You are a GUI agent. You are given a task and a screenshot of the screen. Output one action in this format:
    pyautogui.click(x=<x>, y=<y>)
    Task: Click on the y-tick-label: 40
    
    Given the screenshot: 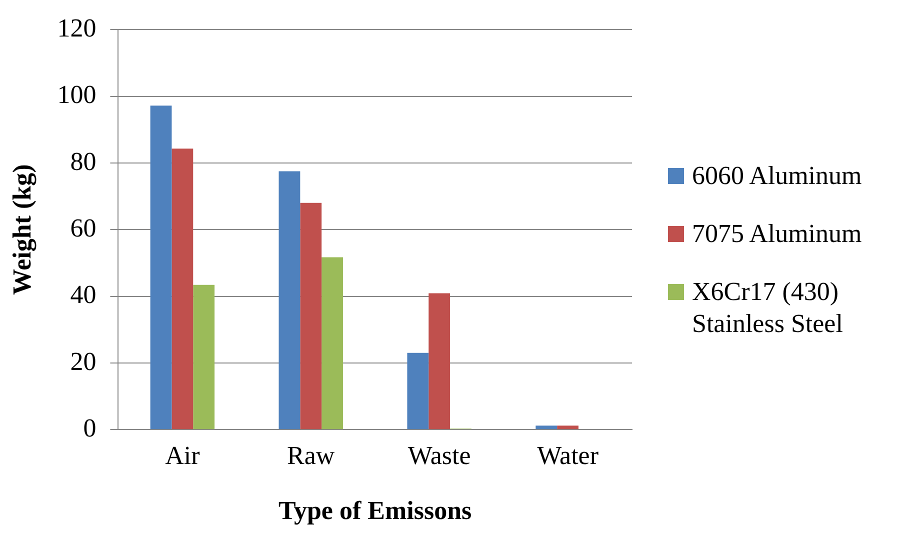 What is the action you would take?
    pyautogui.click(x=83, y=295)
    